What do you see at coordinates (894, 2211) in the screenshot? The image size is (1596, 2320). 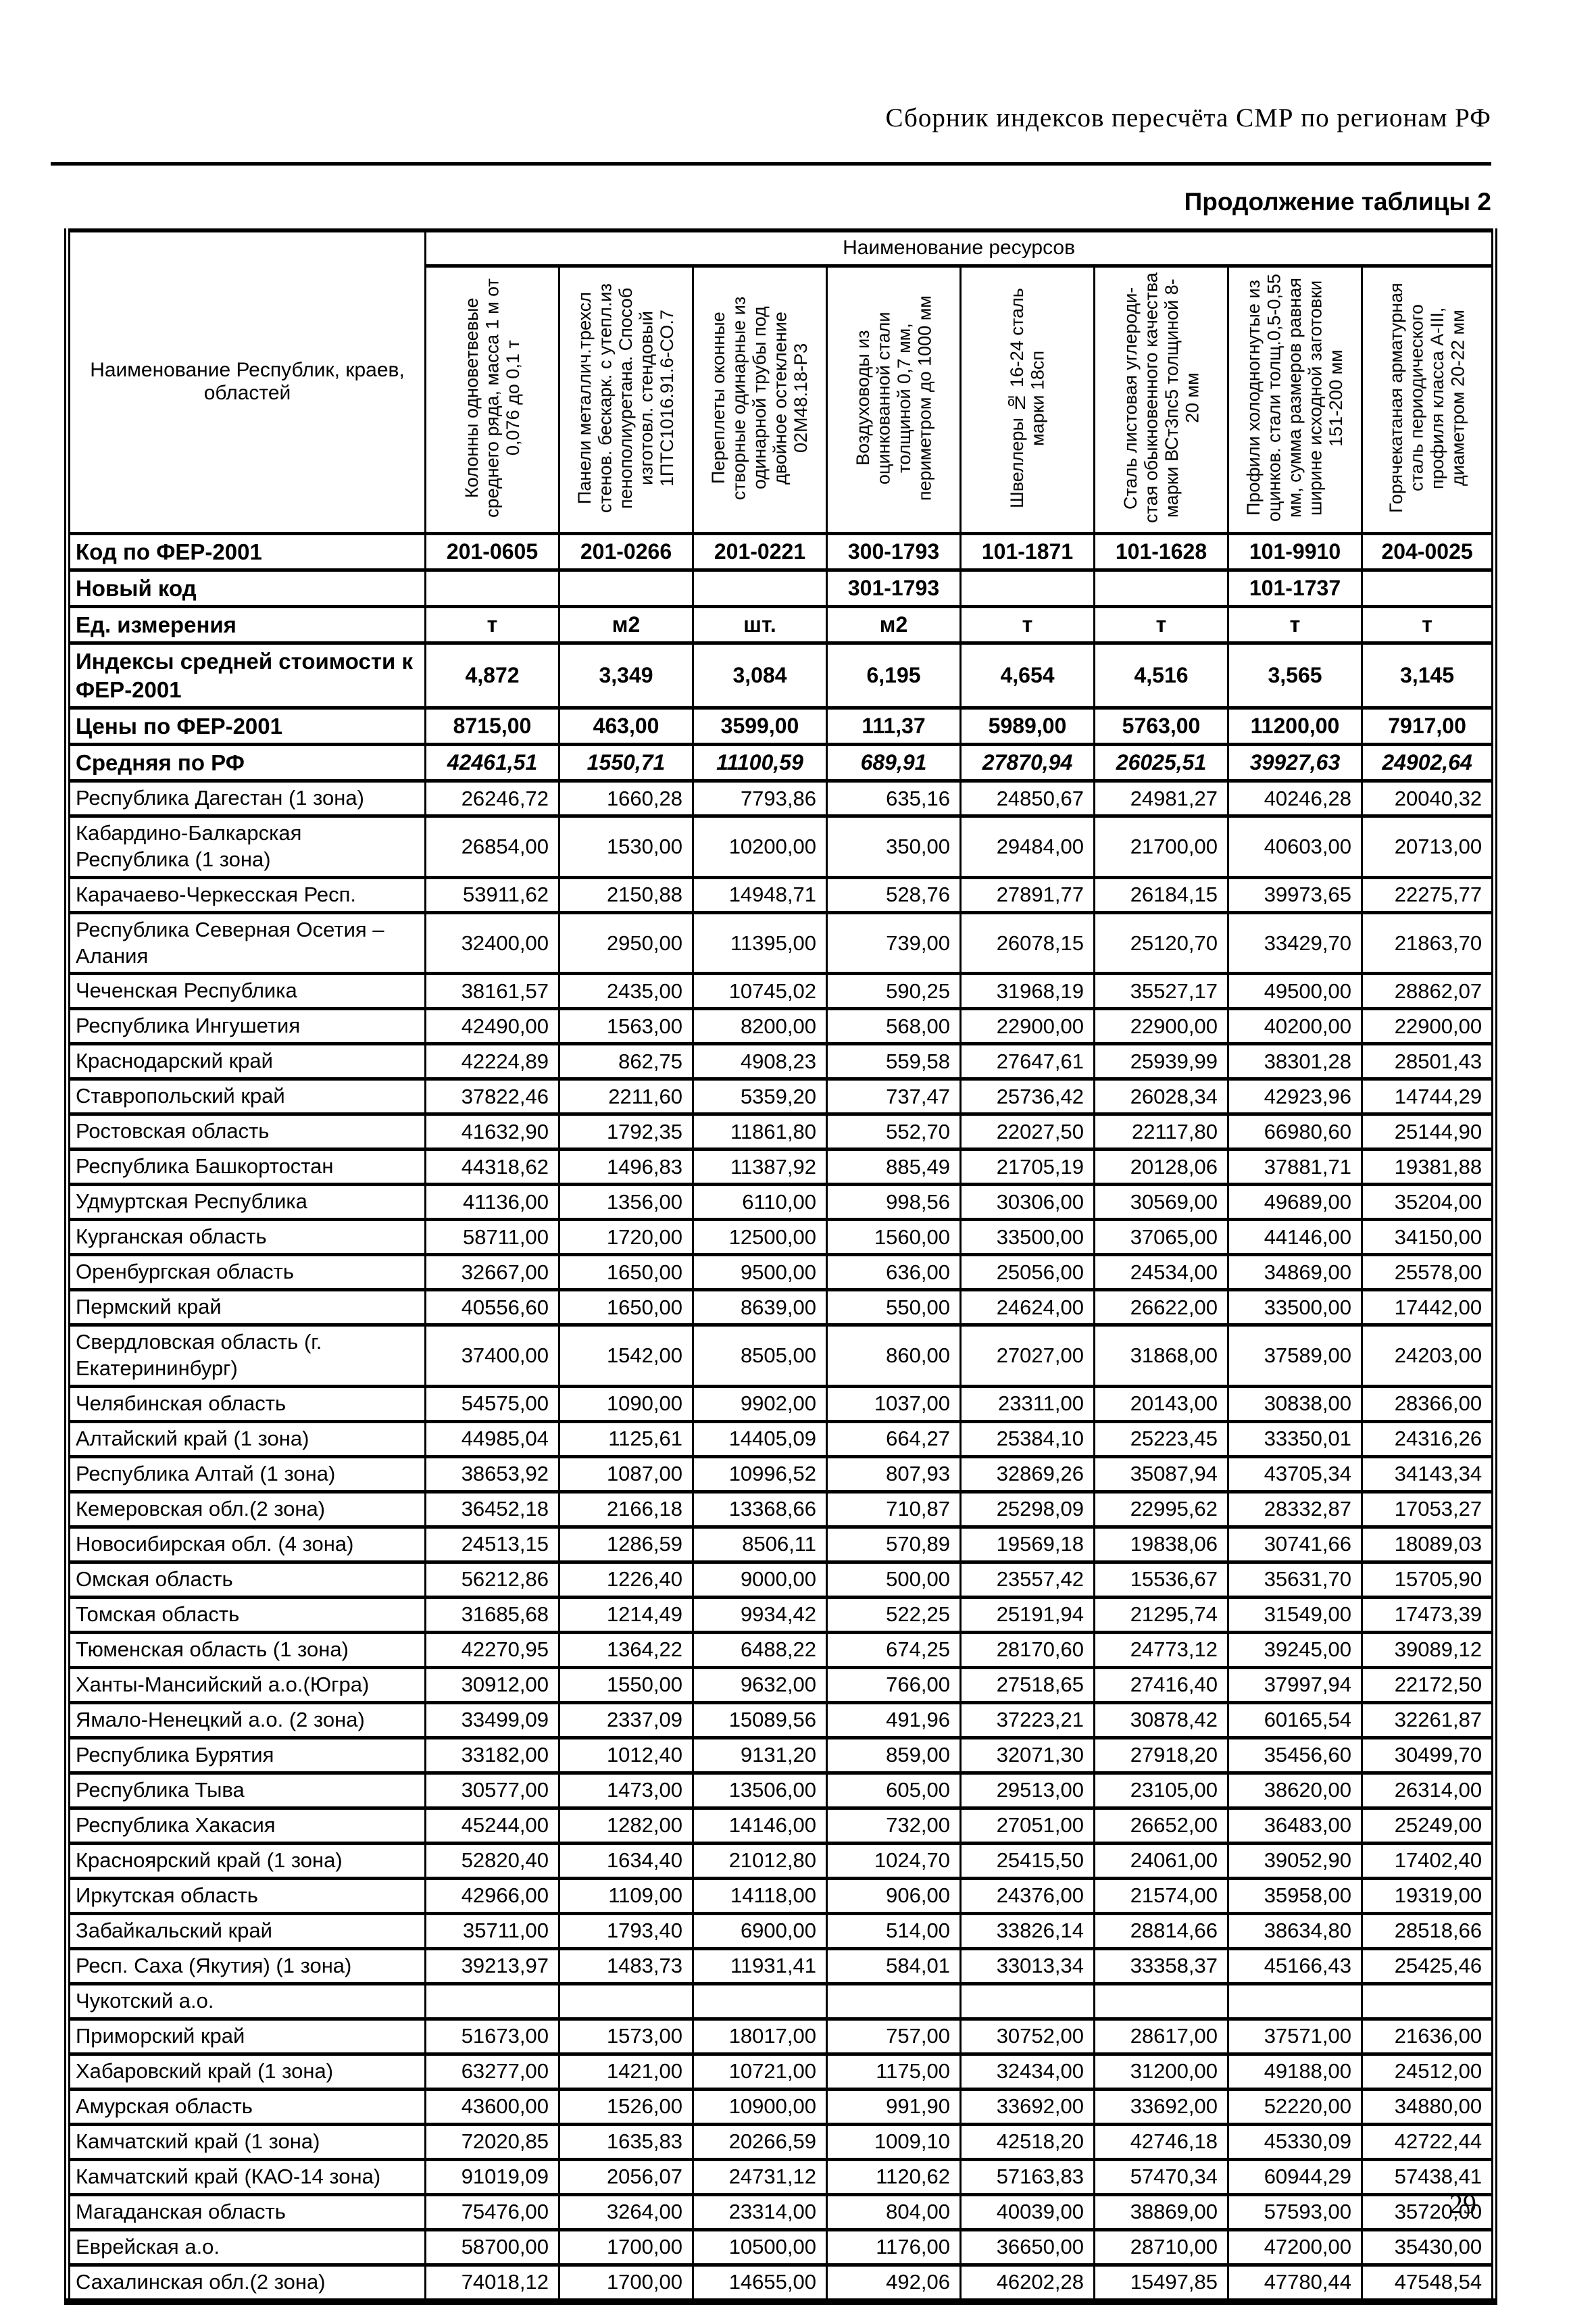 I see `cell: 804,00` at bounding box center [894, 2211].